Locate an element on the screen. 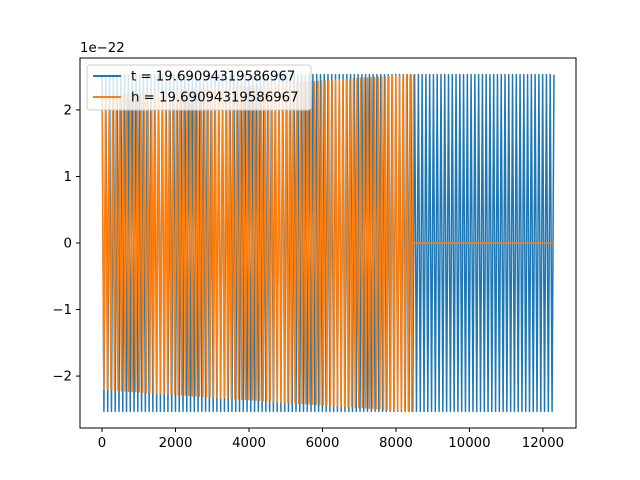 The image size is (640, 480). x-tick-label: 12000 is located at coordinates (543, 443).